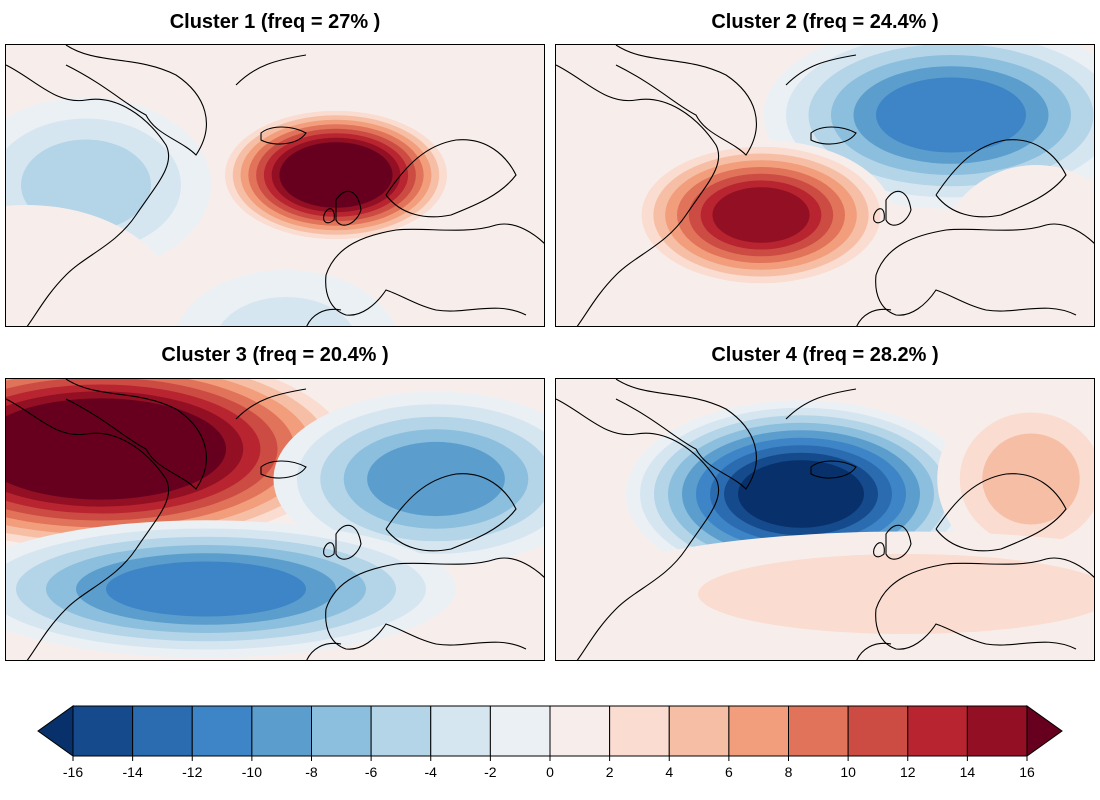 This screenshot has width=1100, height=800. I want to click on colorbar-tick-label: -2, so click(490, 772).